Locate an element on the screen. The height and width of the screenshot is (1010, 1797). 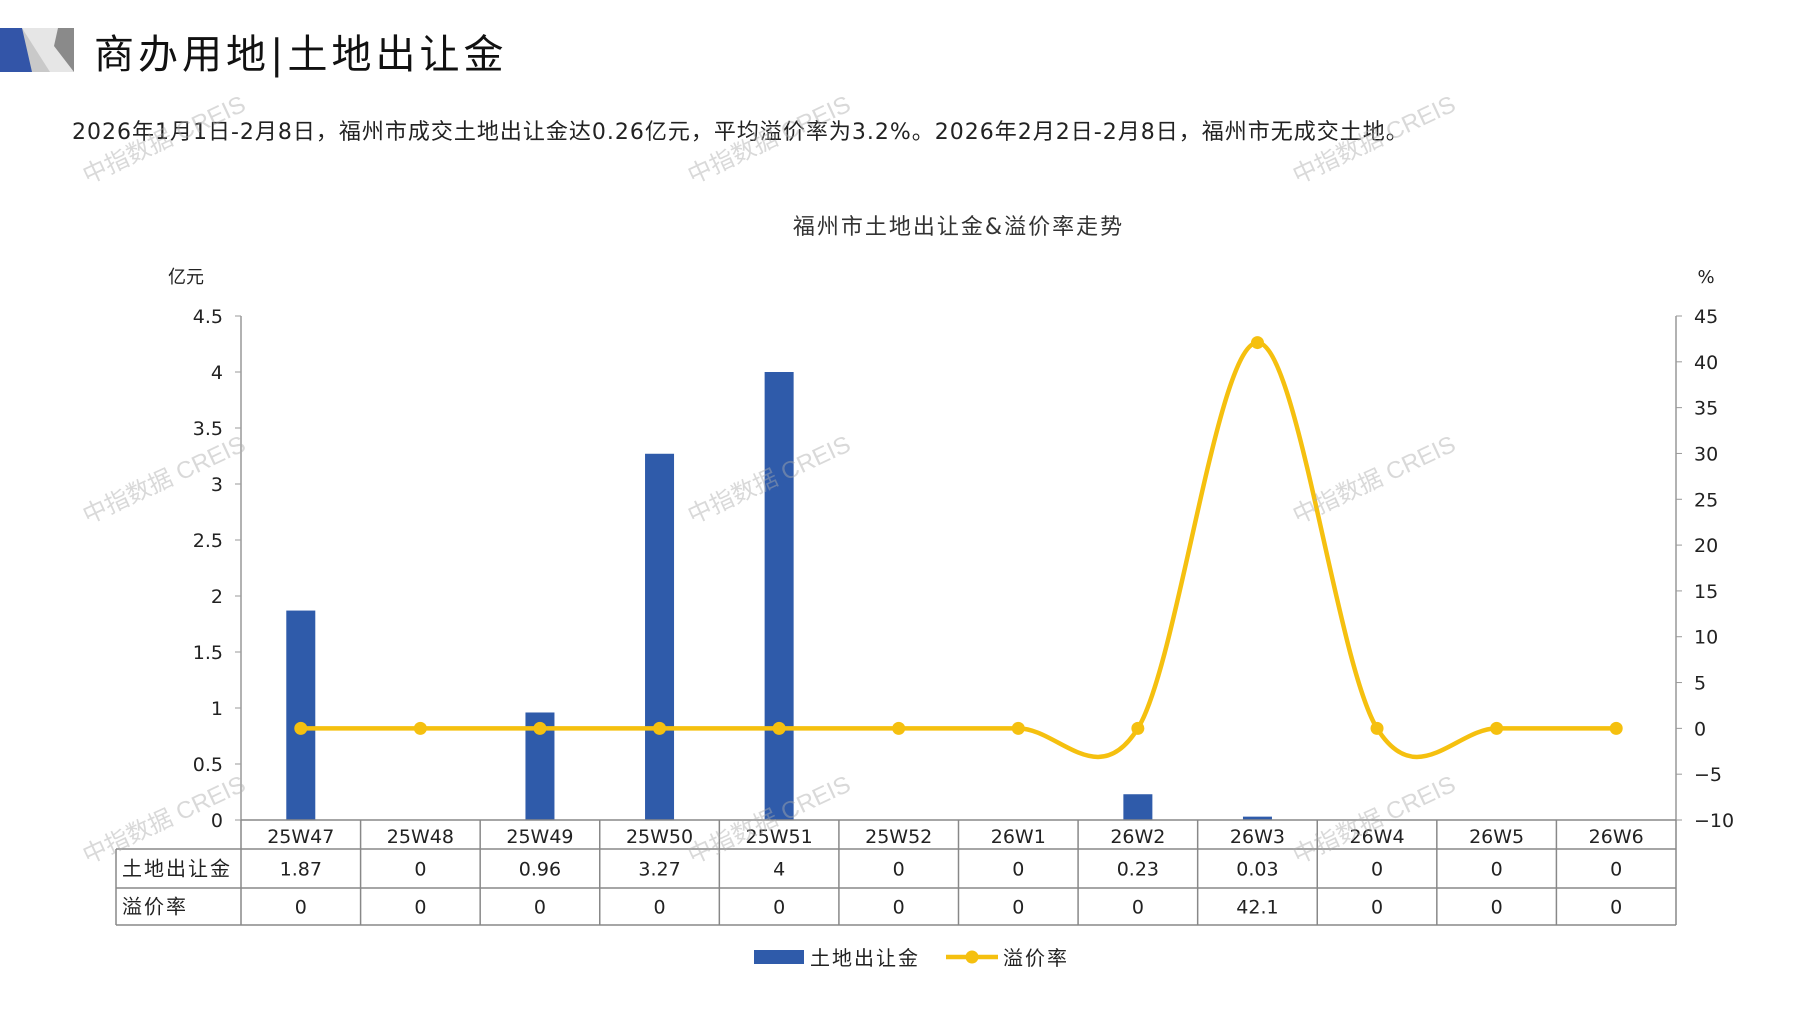
left-tick-label: 1 is located at coordinates (217, 709).